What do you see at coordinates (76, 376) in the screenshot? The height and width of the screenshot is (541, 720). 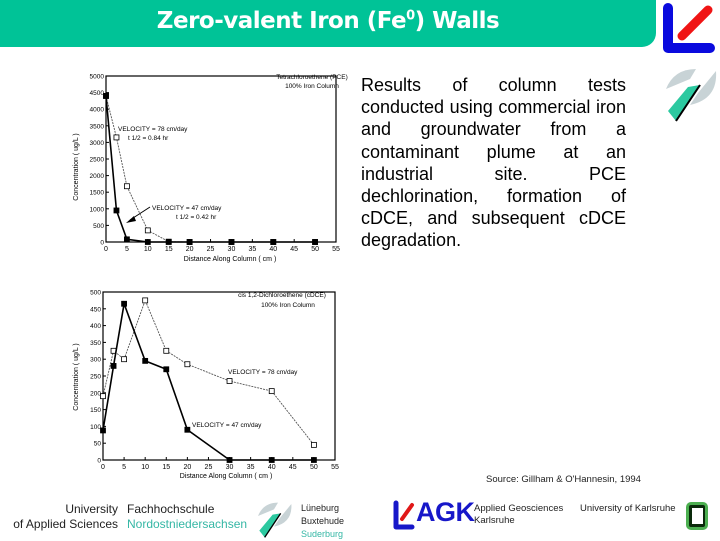 I see `cdce-y-axis-label: Concentration ( ug/L )` at bounding box center [76, 376].